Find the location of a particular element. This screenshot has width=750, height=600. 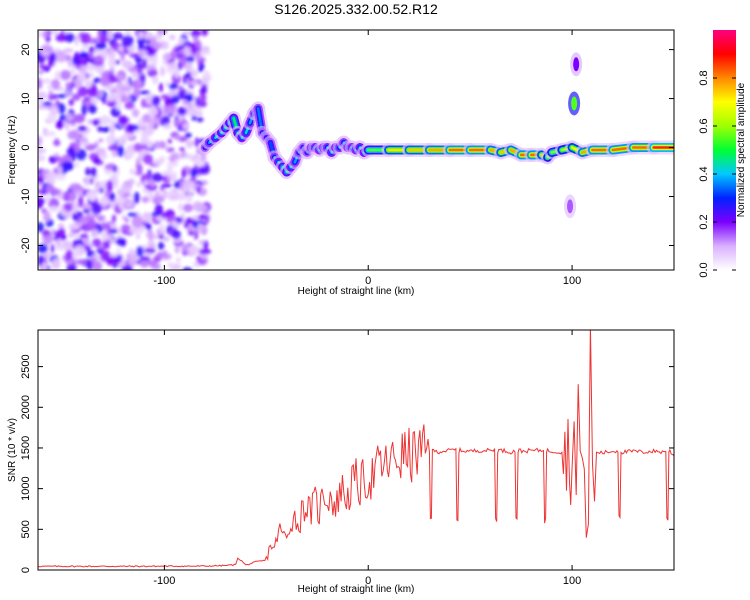

colorbar-tick-label: 0.6 is located at coordinates (704, 125).